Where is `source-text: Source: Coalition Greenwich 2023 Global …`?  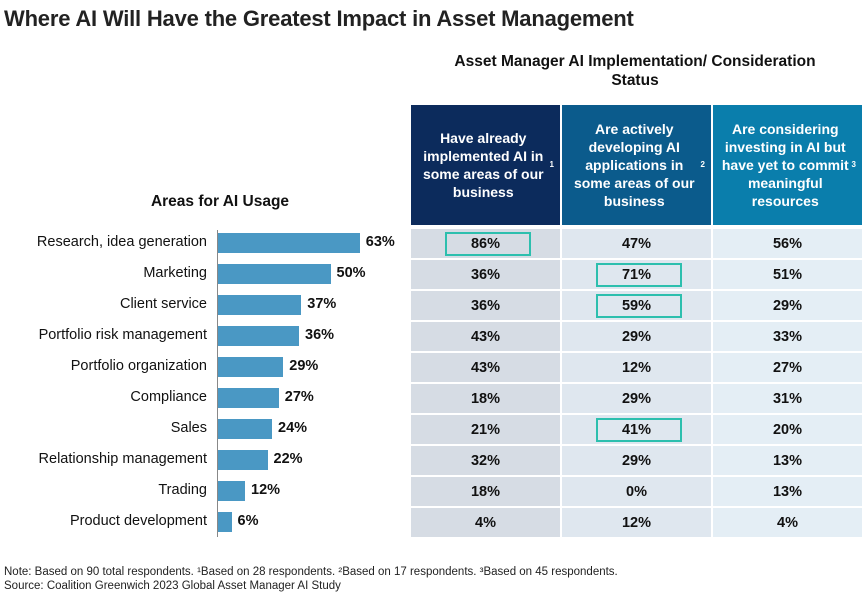 source-text: Source: Coalition Greenwich 2023 Global … is located at coordinates (172, 586).